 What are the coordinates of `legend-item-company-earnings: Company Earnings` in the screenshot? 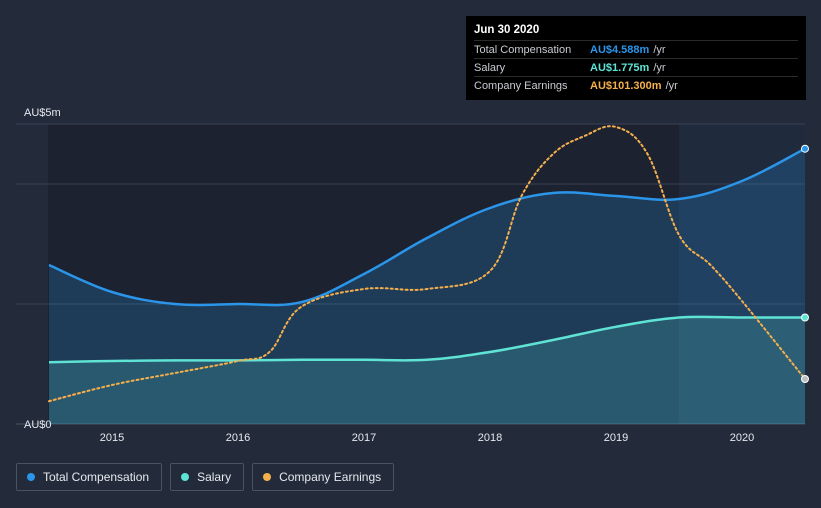 It's located at (323, 477).